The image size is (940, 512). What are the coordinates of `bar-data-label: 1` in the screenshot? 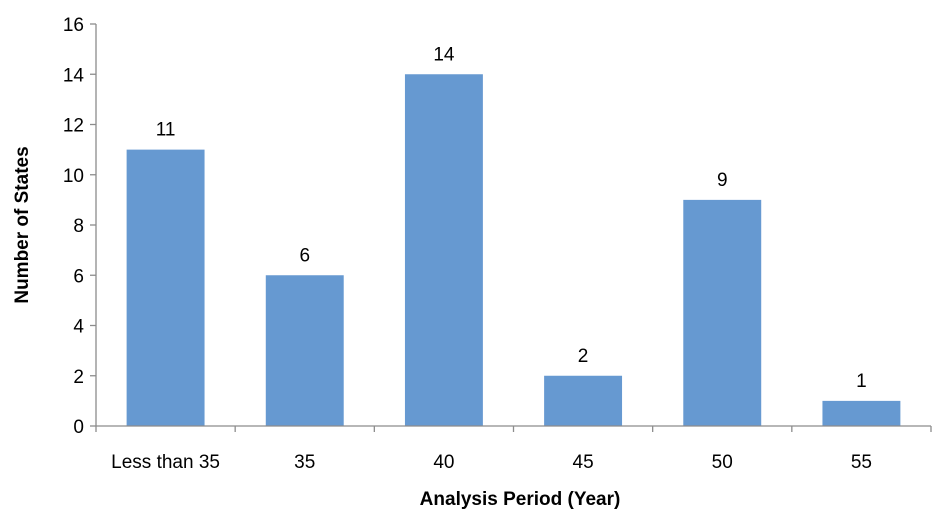 It's located at (861, 381).